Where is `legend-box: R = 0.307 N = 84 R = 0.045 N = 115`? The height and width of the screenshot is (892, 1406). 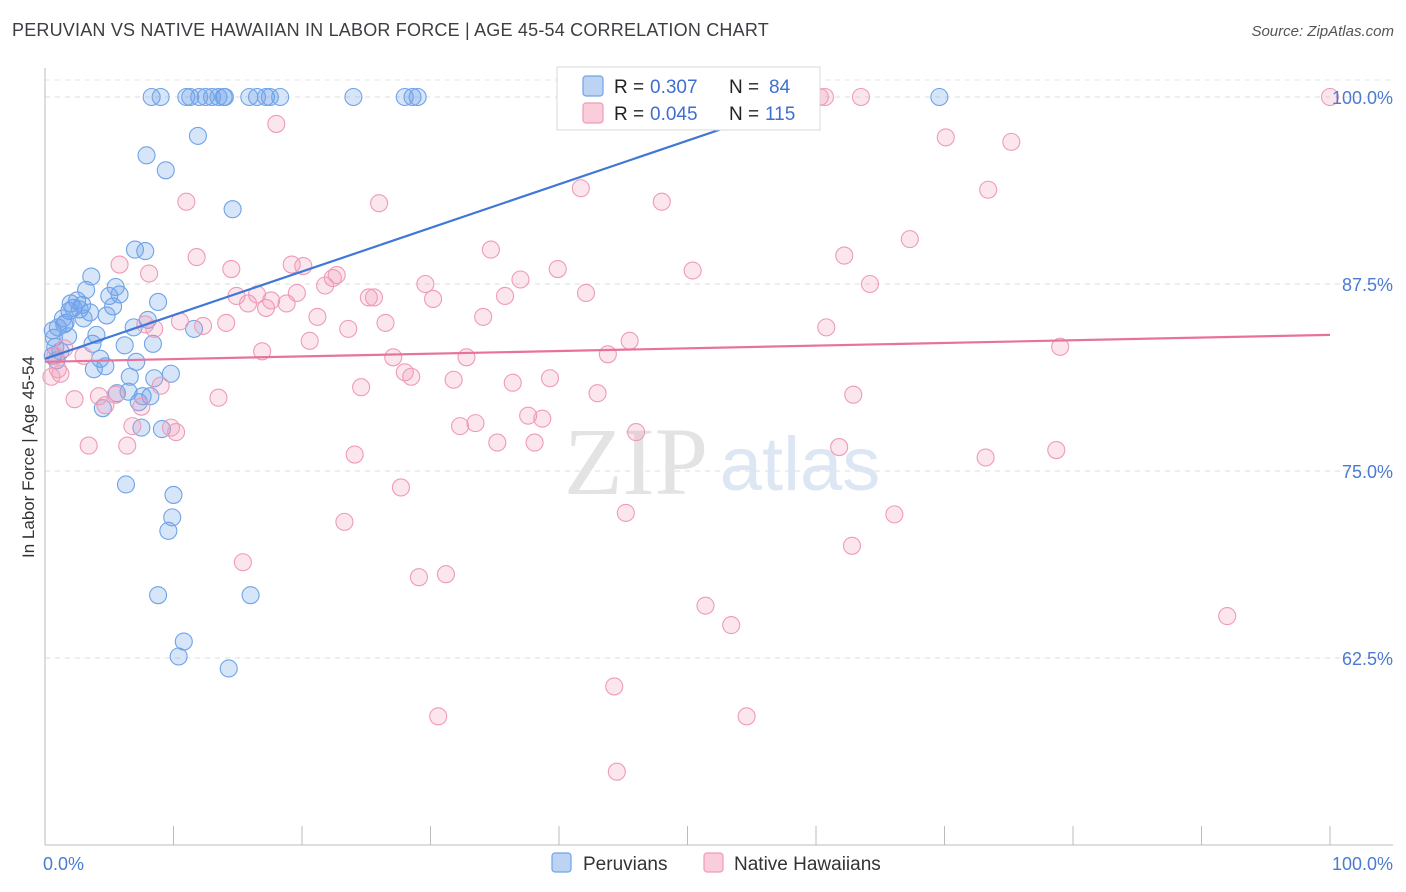 legend-box: R = 0.307 N = 84 R = 0.045 N = 115 is located at coordinates (688, 98).